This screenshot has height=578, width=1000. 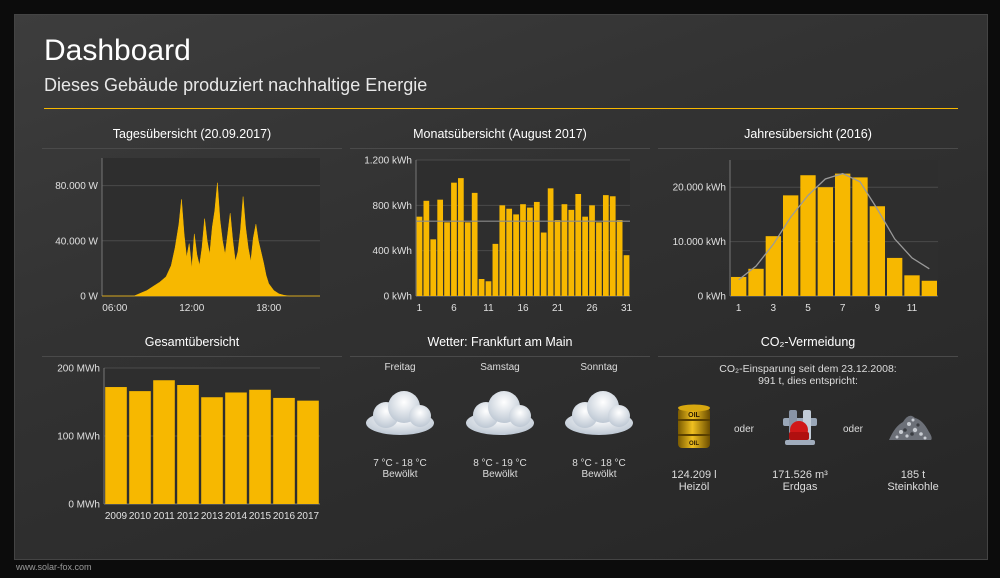 I want to click on y-tick-label: 100 MWh, so click(x=78, y=437).